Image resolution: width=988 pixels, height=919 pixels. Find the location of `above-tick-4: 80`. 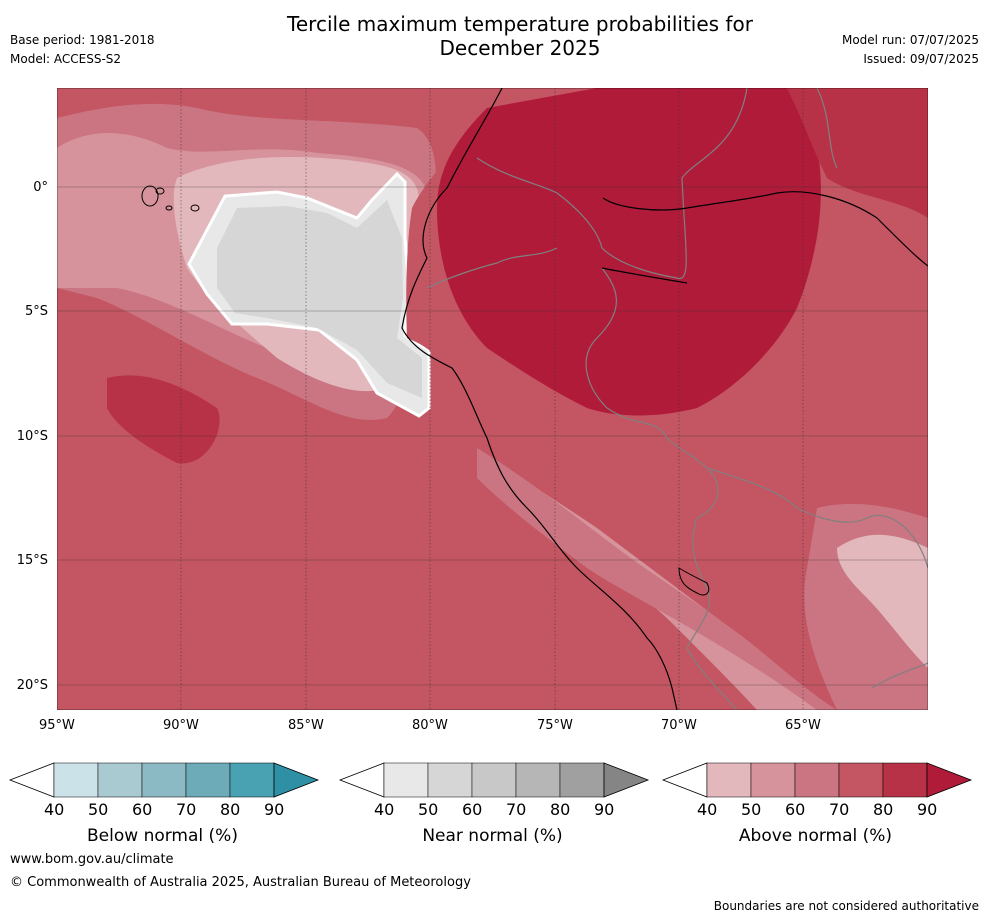

above-tick-4: 80 is located at coordinates (883, 809).